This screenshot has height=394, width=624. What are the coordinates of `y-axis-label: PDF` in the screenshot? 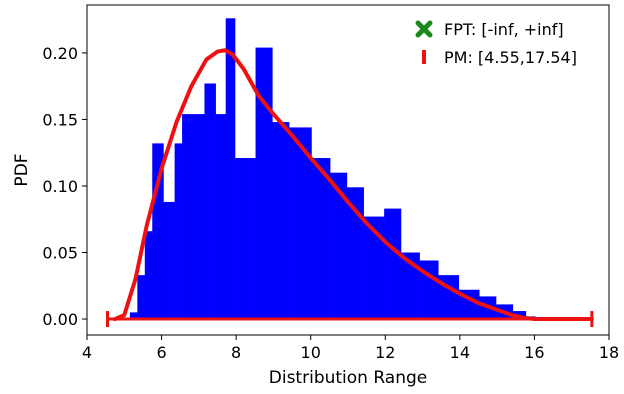 It's located at (22, 169).